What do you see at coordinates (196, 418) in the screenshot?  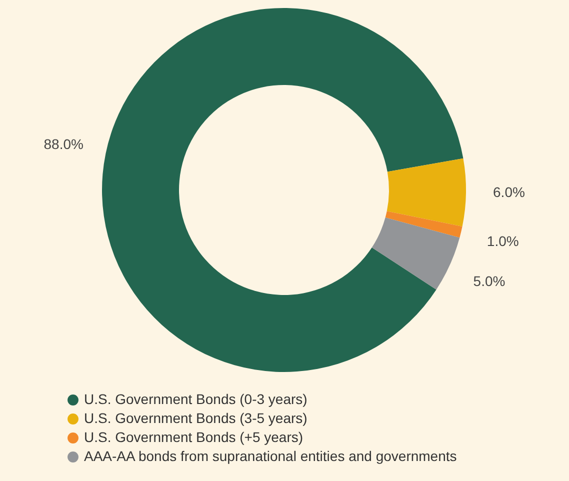 I see `legend-label: U.S. Government Bonds (3-5 years)` at bounding box center [196, 418].